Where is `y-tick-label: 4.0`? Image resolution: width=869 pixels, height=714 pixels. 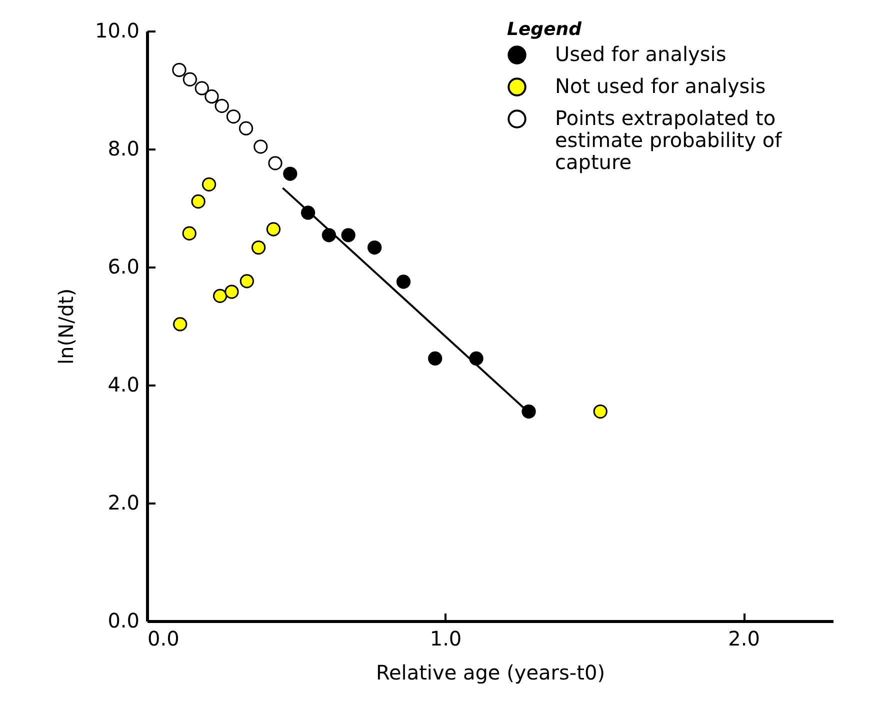
y-tick-label: 4.0 is located at coordinates (124, 384).